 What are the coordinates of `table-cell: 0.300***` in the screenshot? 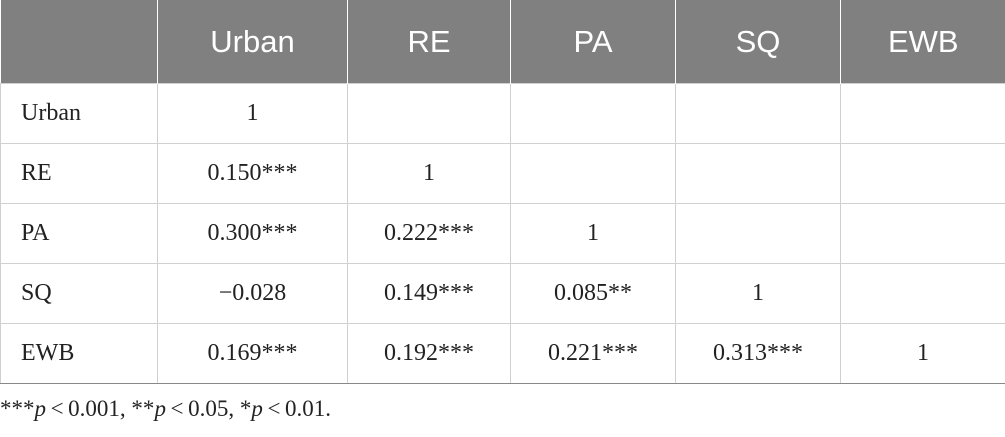 It's located at (252, 233).